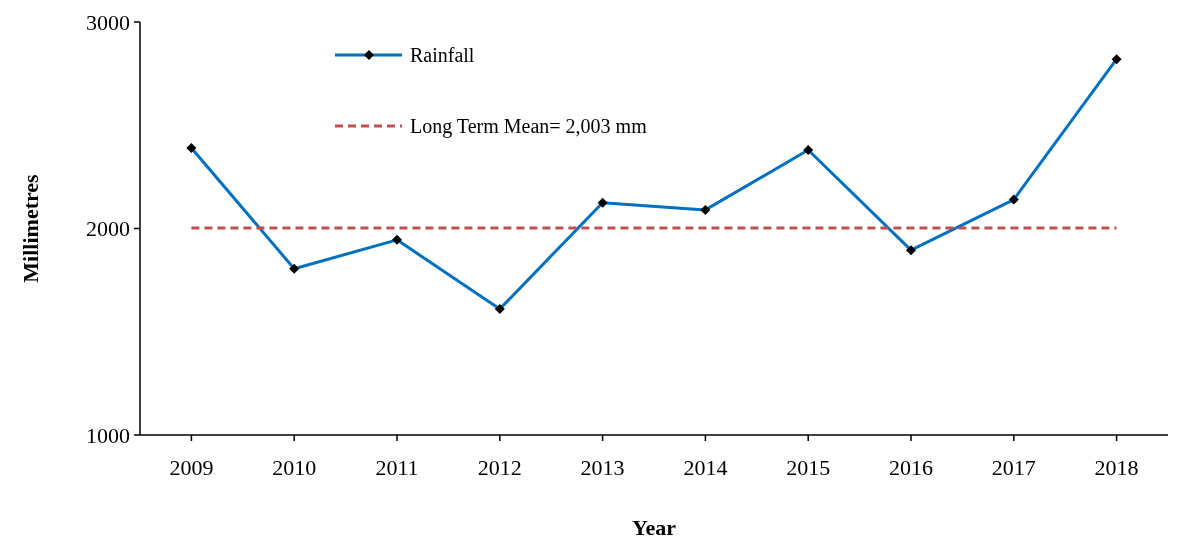 This screenshot has height=541, width=1190. Describe the element at coordinates (808, 467) in the screenshot. I see `x-tick-label: 2015` at that location.